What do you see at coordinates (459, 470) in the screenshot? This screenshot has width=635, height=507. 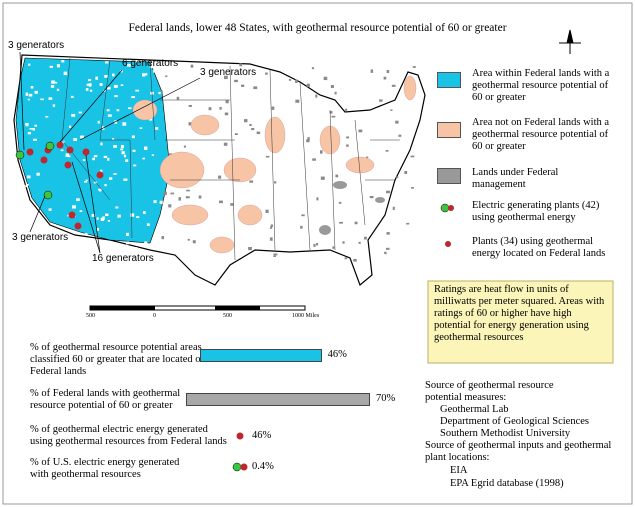 I see `source: EIA` at bounding box center [459, 470].